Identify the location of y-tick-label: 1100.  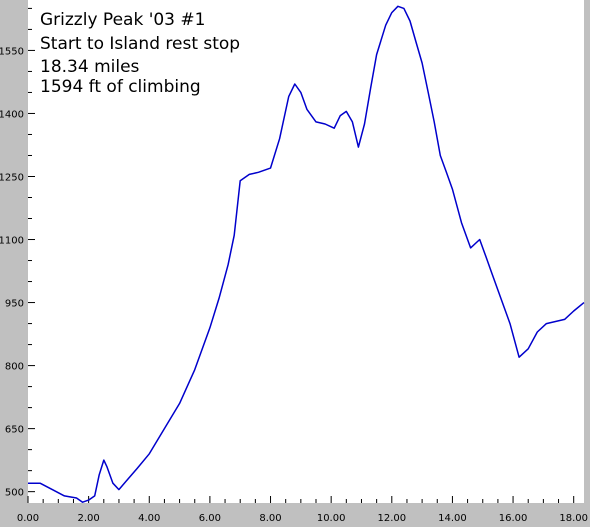
(12, 241).